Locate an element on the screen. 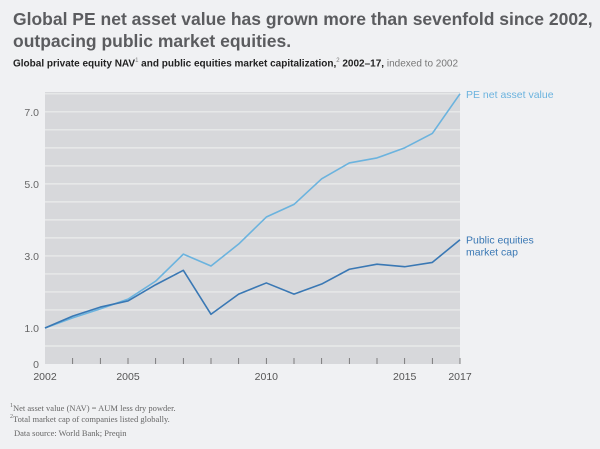  subtitle-part1: Global private equity NAV is located at coordinates (74, 64).